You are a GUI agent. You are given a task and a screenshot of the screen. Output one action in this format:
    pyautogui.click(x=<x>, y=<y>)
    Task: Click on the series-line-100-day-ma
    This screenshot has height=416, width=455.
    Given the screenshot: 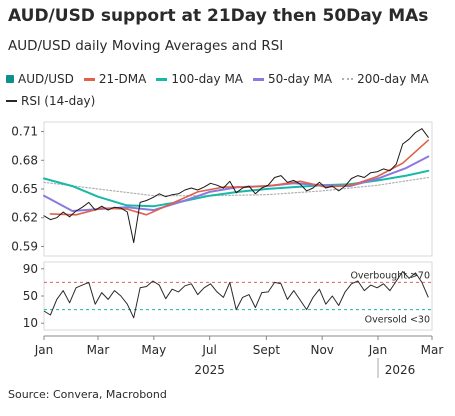 What is the action you would take?
    pyautogui.click(x=236, y=188)
    